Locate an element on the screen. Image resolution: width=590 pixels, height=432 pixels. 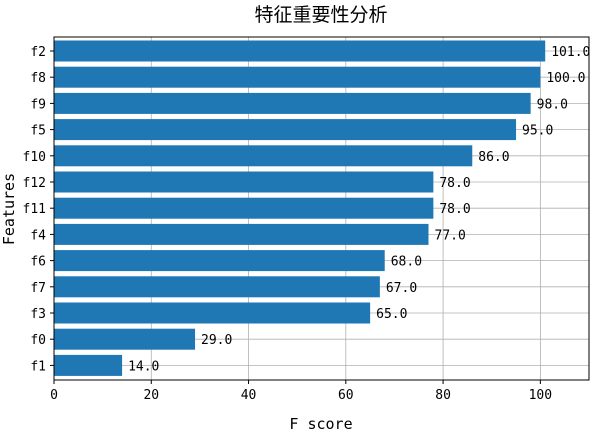
y-tick-label: f3 is located at coordinates (38, 314).